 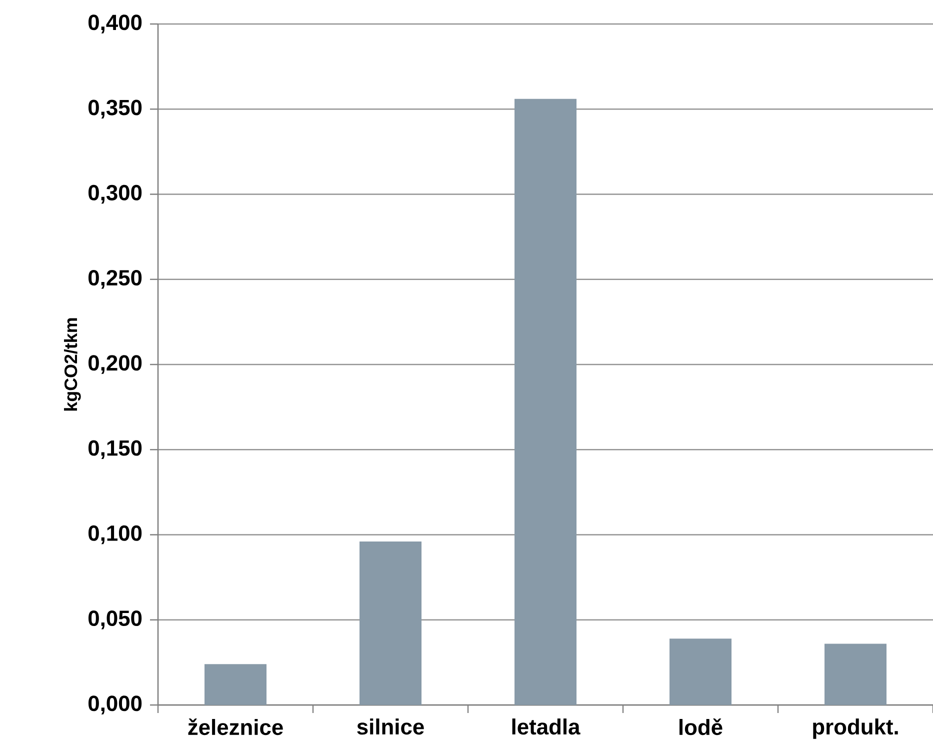 What do you see at coordinates (115, 534) in the screenshot?
I see `y-tick-label: 0,100` at bounding box center [115, 534].